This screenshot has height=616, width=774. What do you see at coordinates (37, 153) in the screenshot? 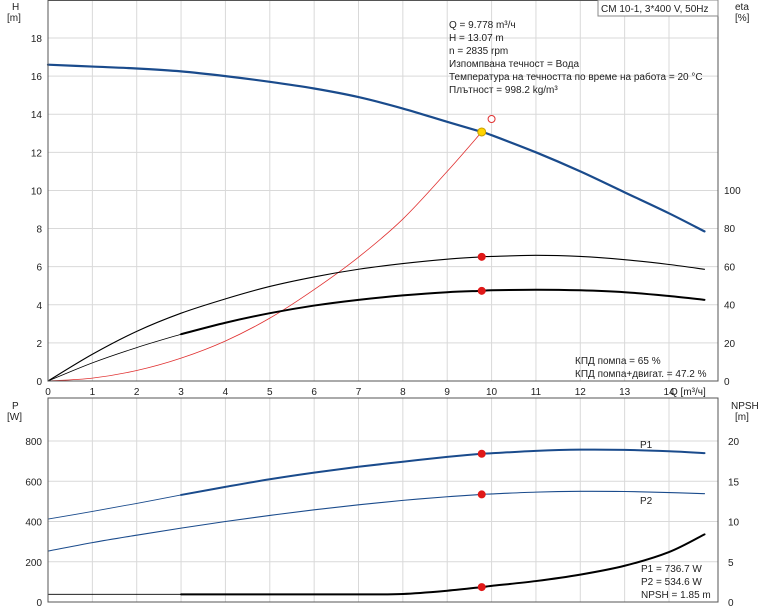
I see `upper-left-tick-label: 12` at bounding box center [37, 153].